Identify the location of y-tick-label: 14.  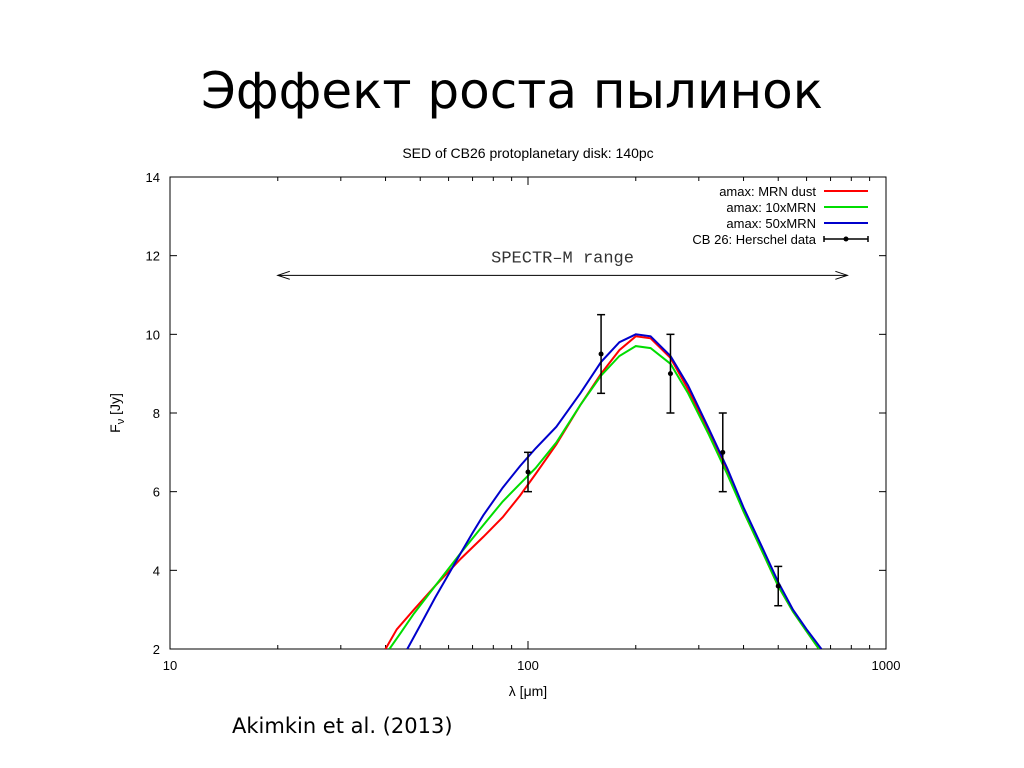
(153, 177).